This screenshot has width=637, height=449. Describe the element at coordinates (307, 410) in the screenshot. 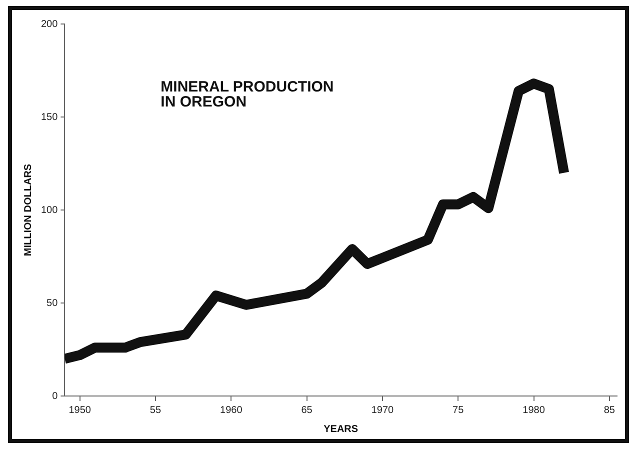

I see `x-tick-label: 65` at that location.